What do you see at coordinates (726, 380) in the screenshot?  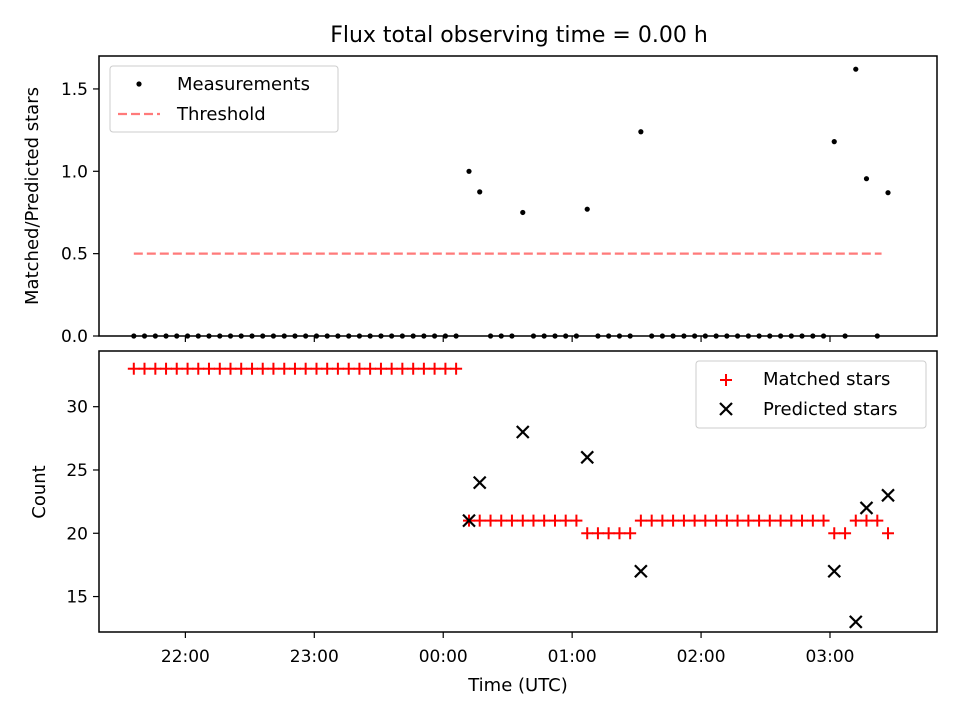 I see `legend-matched-marker` at bounding box center [726, 380].